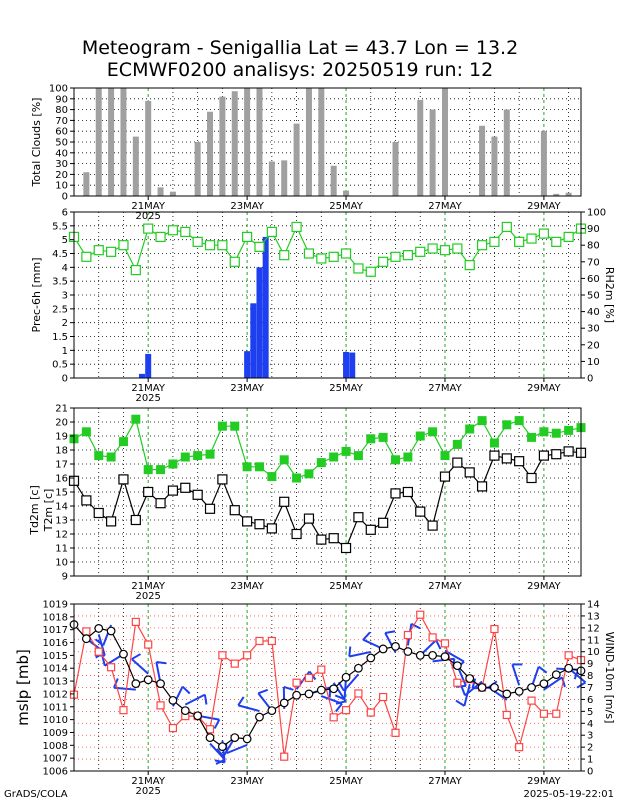 The width and height of the screenshot is (618, 800). I want to click on y-tick-label: 1009, so click(55, 733).